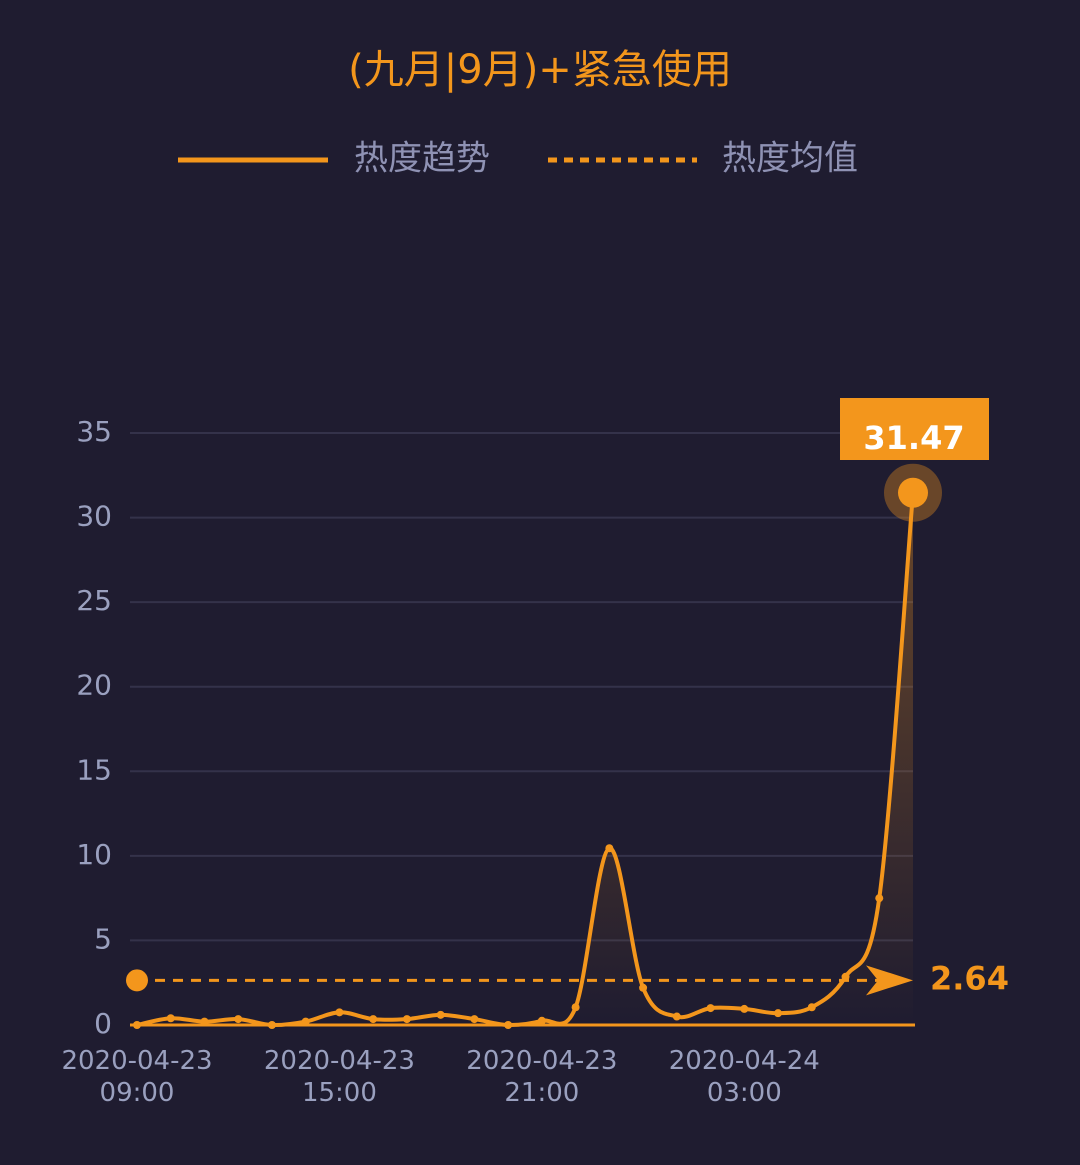  Describe the element at coordinates (969, 978) in the screenshot. I see `mean-label: 2.64` at that location.